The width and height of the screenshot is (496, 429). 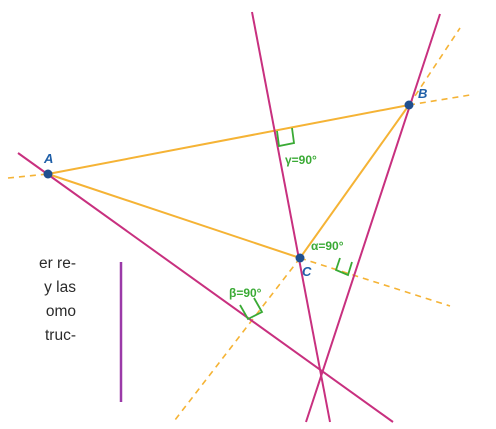 I want to click on label-point-a: A, so click(x=48, y=158).